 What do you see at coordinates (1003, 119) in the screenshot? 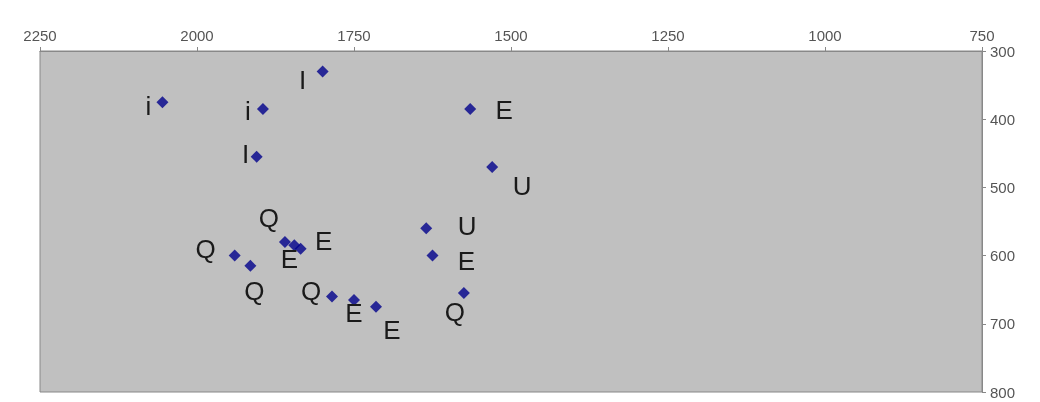
I see `y-tick-label: 400` at bounding box center [1003, 119].